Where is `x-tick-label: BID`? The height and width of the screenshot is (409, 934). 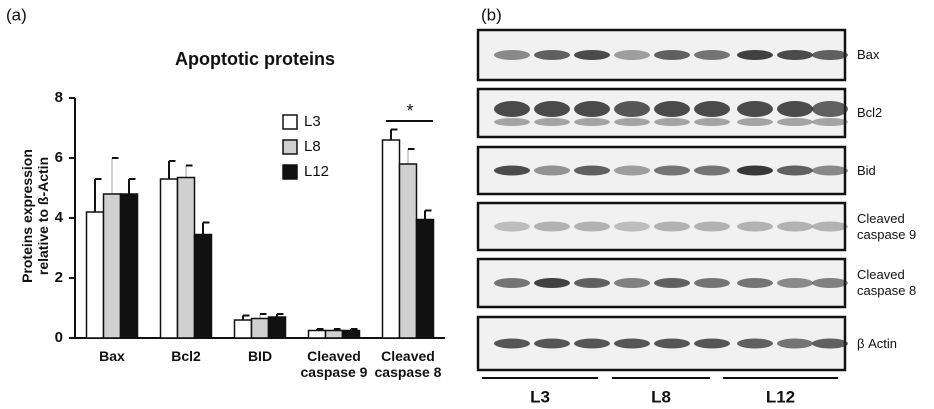 x-tick-label: BID is located at coordinates (260, 356).